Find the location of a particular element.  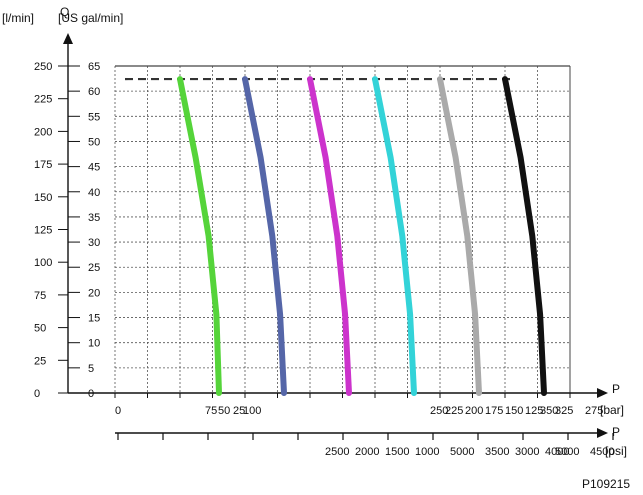

y-tick-usgal: 65 is located at coordinates (94, 67).